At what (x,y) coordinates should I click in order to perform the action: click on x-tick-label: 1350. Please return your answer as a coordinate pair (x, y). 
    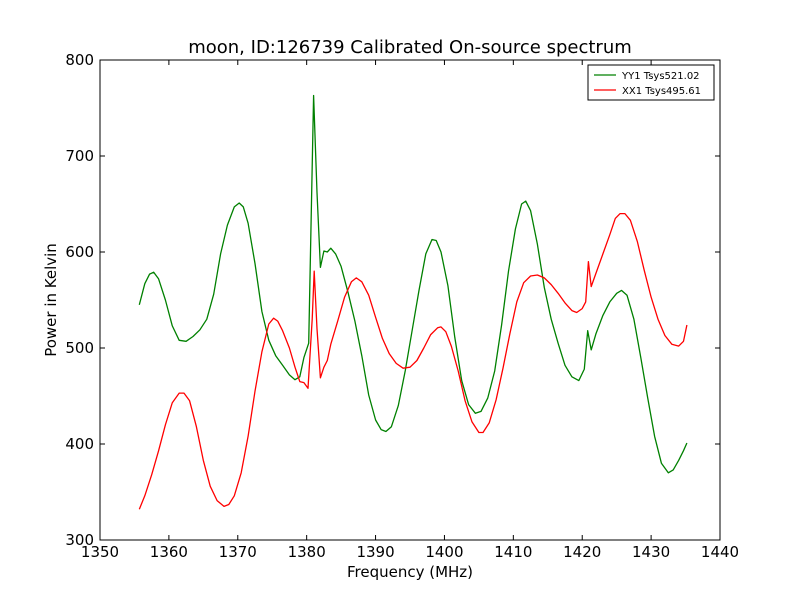
    Looking at the image, I should click on (100, 552).